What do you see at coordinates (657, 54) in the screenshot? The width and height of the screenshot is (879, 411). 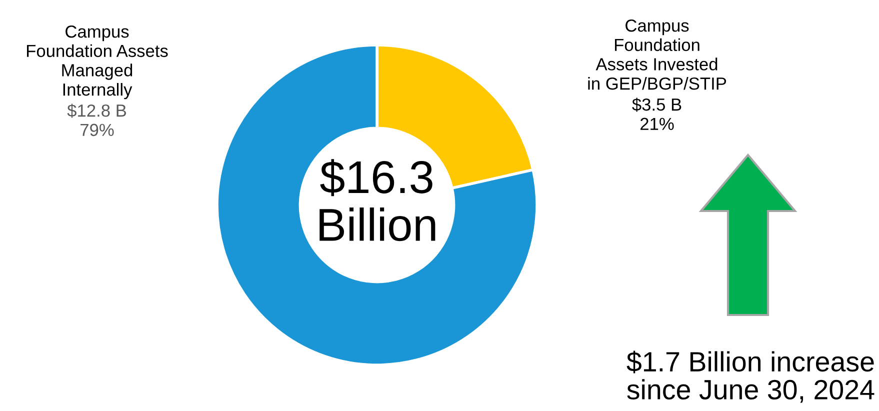 I see `slice-label: Campus Foundation Assets Invested in GEP/BGP/STIP` at bounding box center [657, 54].